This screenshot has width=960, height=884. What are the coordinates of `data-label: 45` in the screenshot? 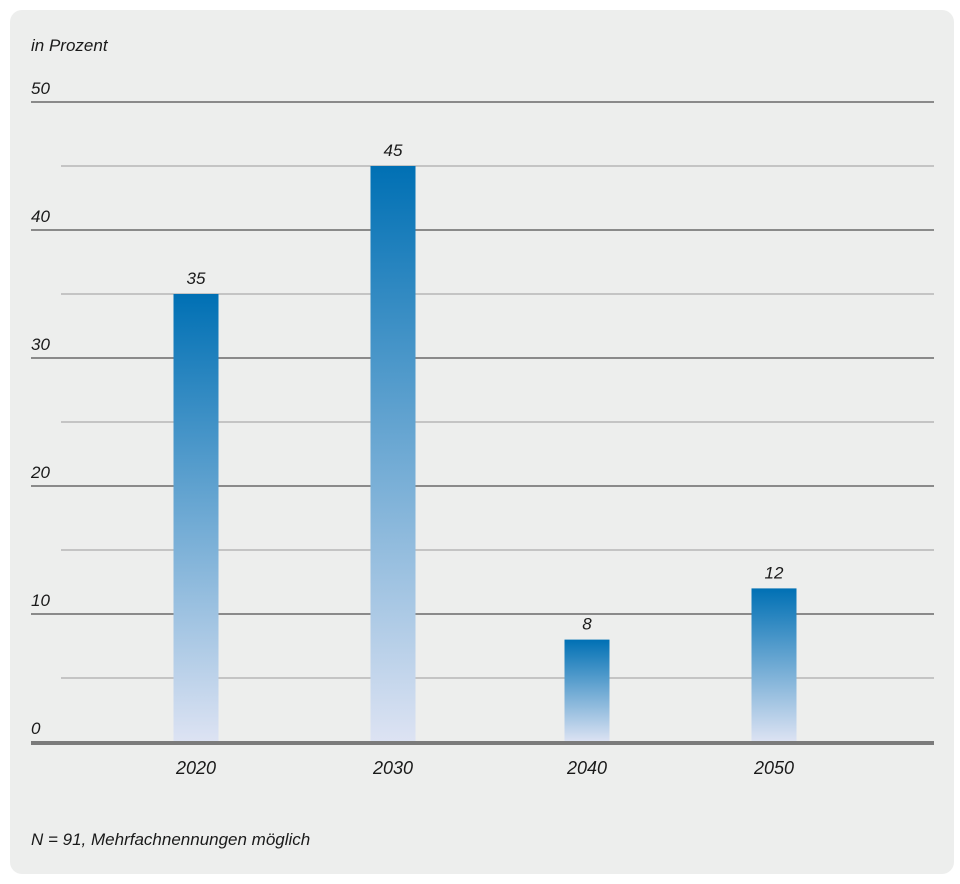 It's located at (393, 150).